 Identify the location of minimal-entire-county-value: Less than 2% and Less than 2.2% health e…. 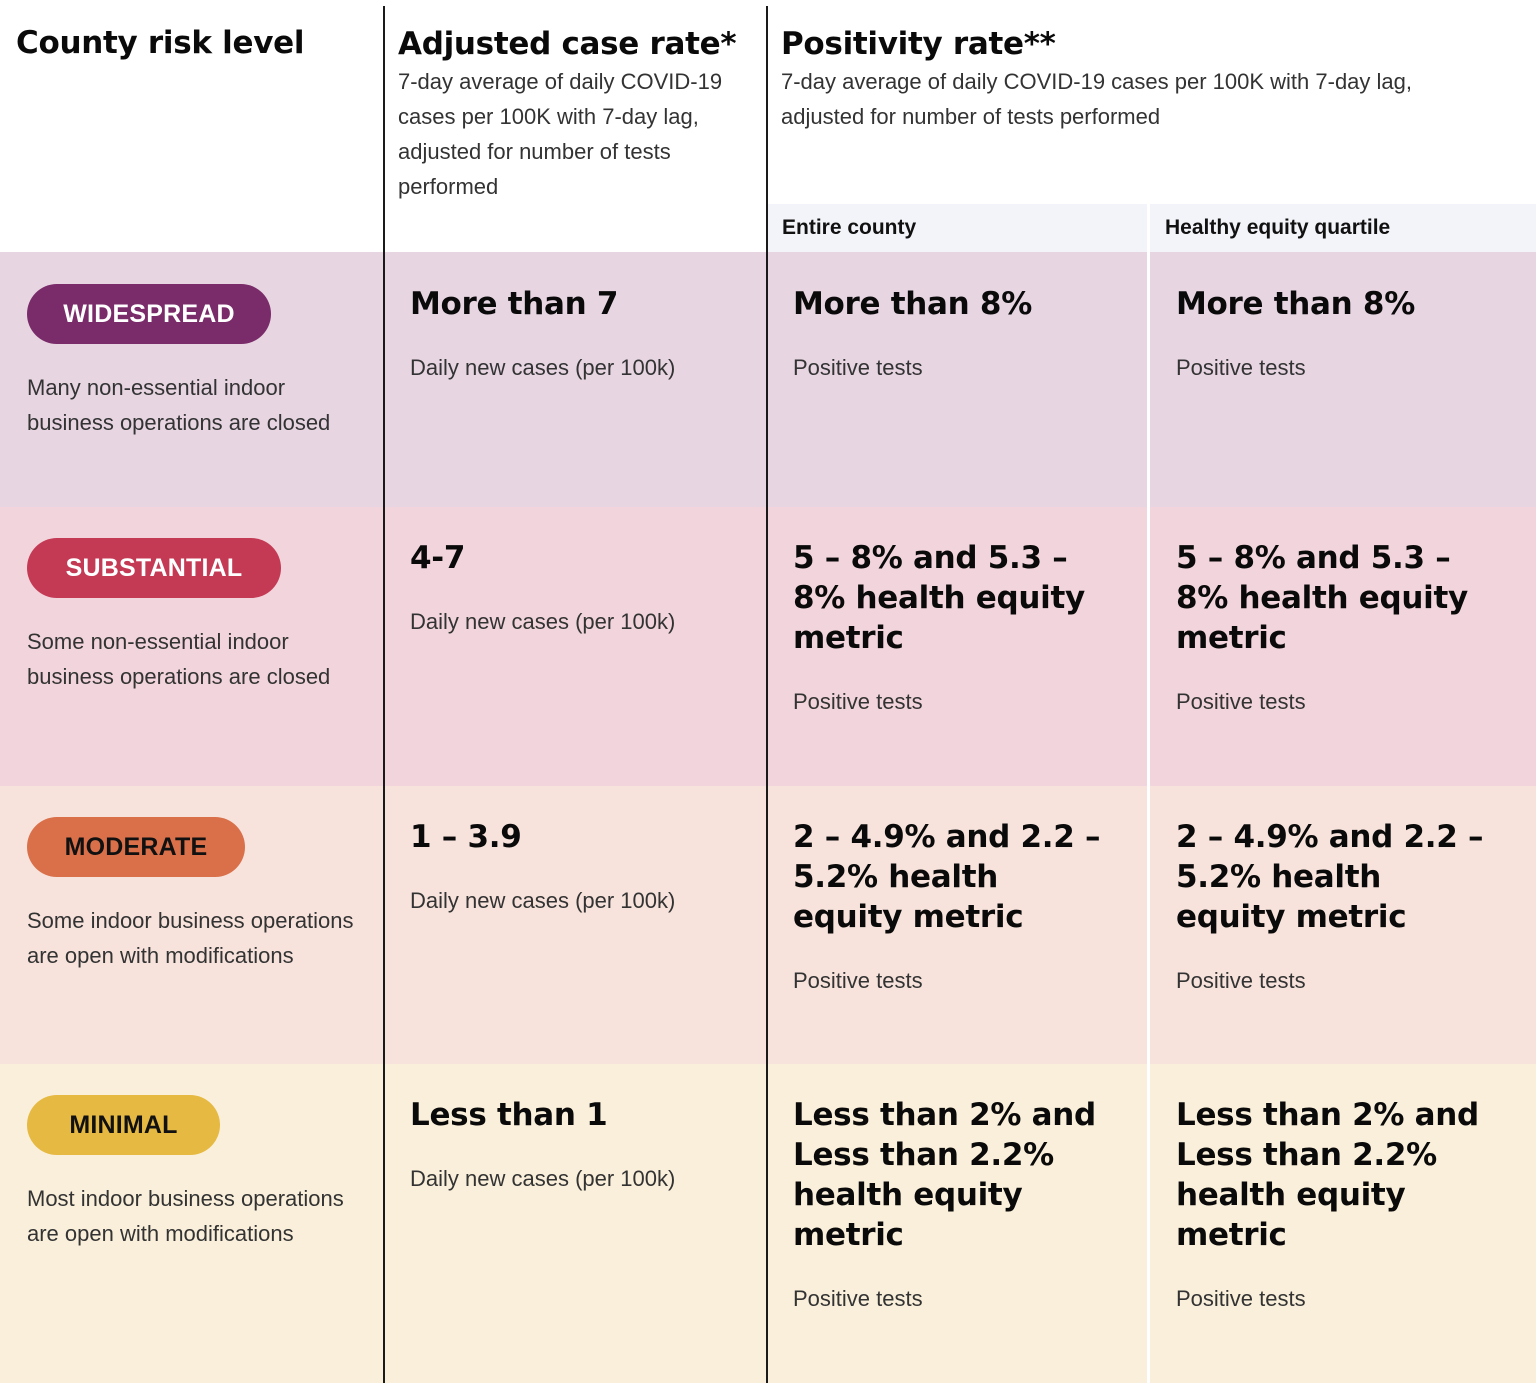
(944, 1175).